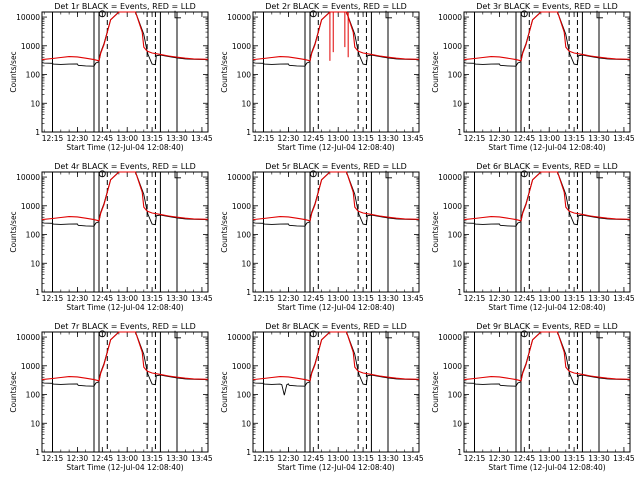  I want to click on chart-title: Det 2r BLACK = Events, RED = LLD, so click(336, 6).